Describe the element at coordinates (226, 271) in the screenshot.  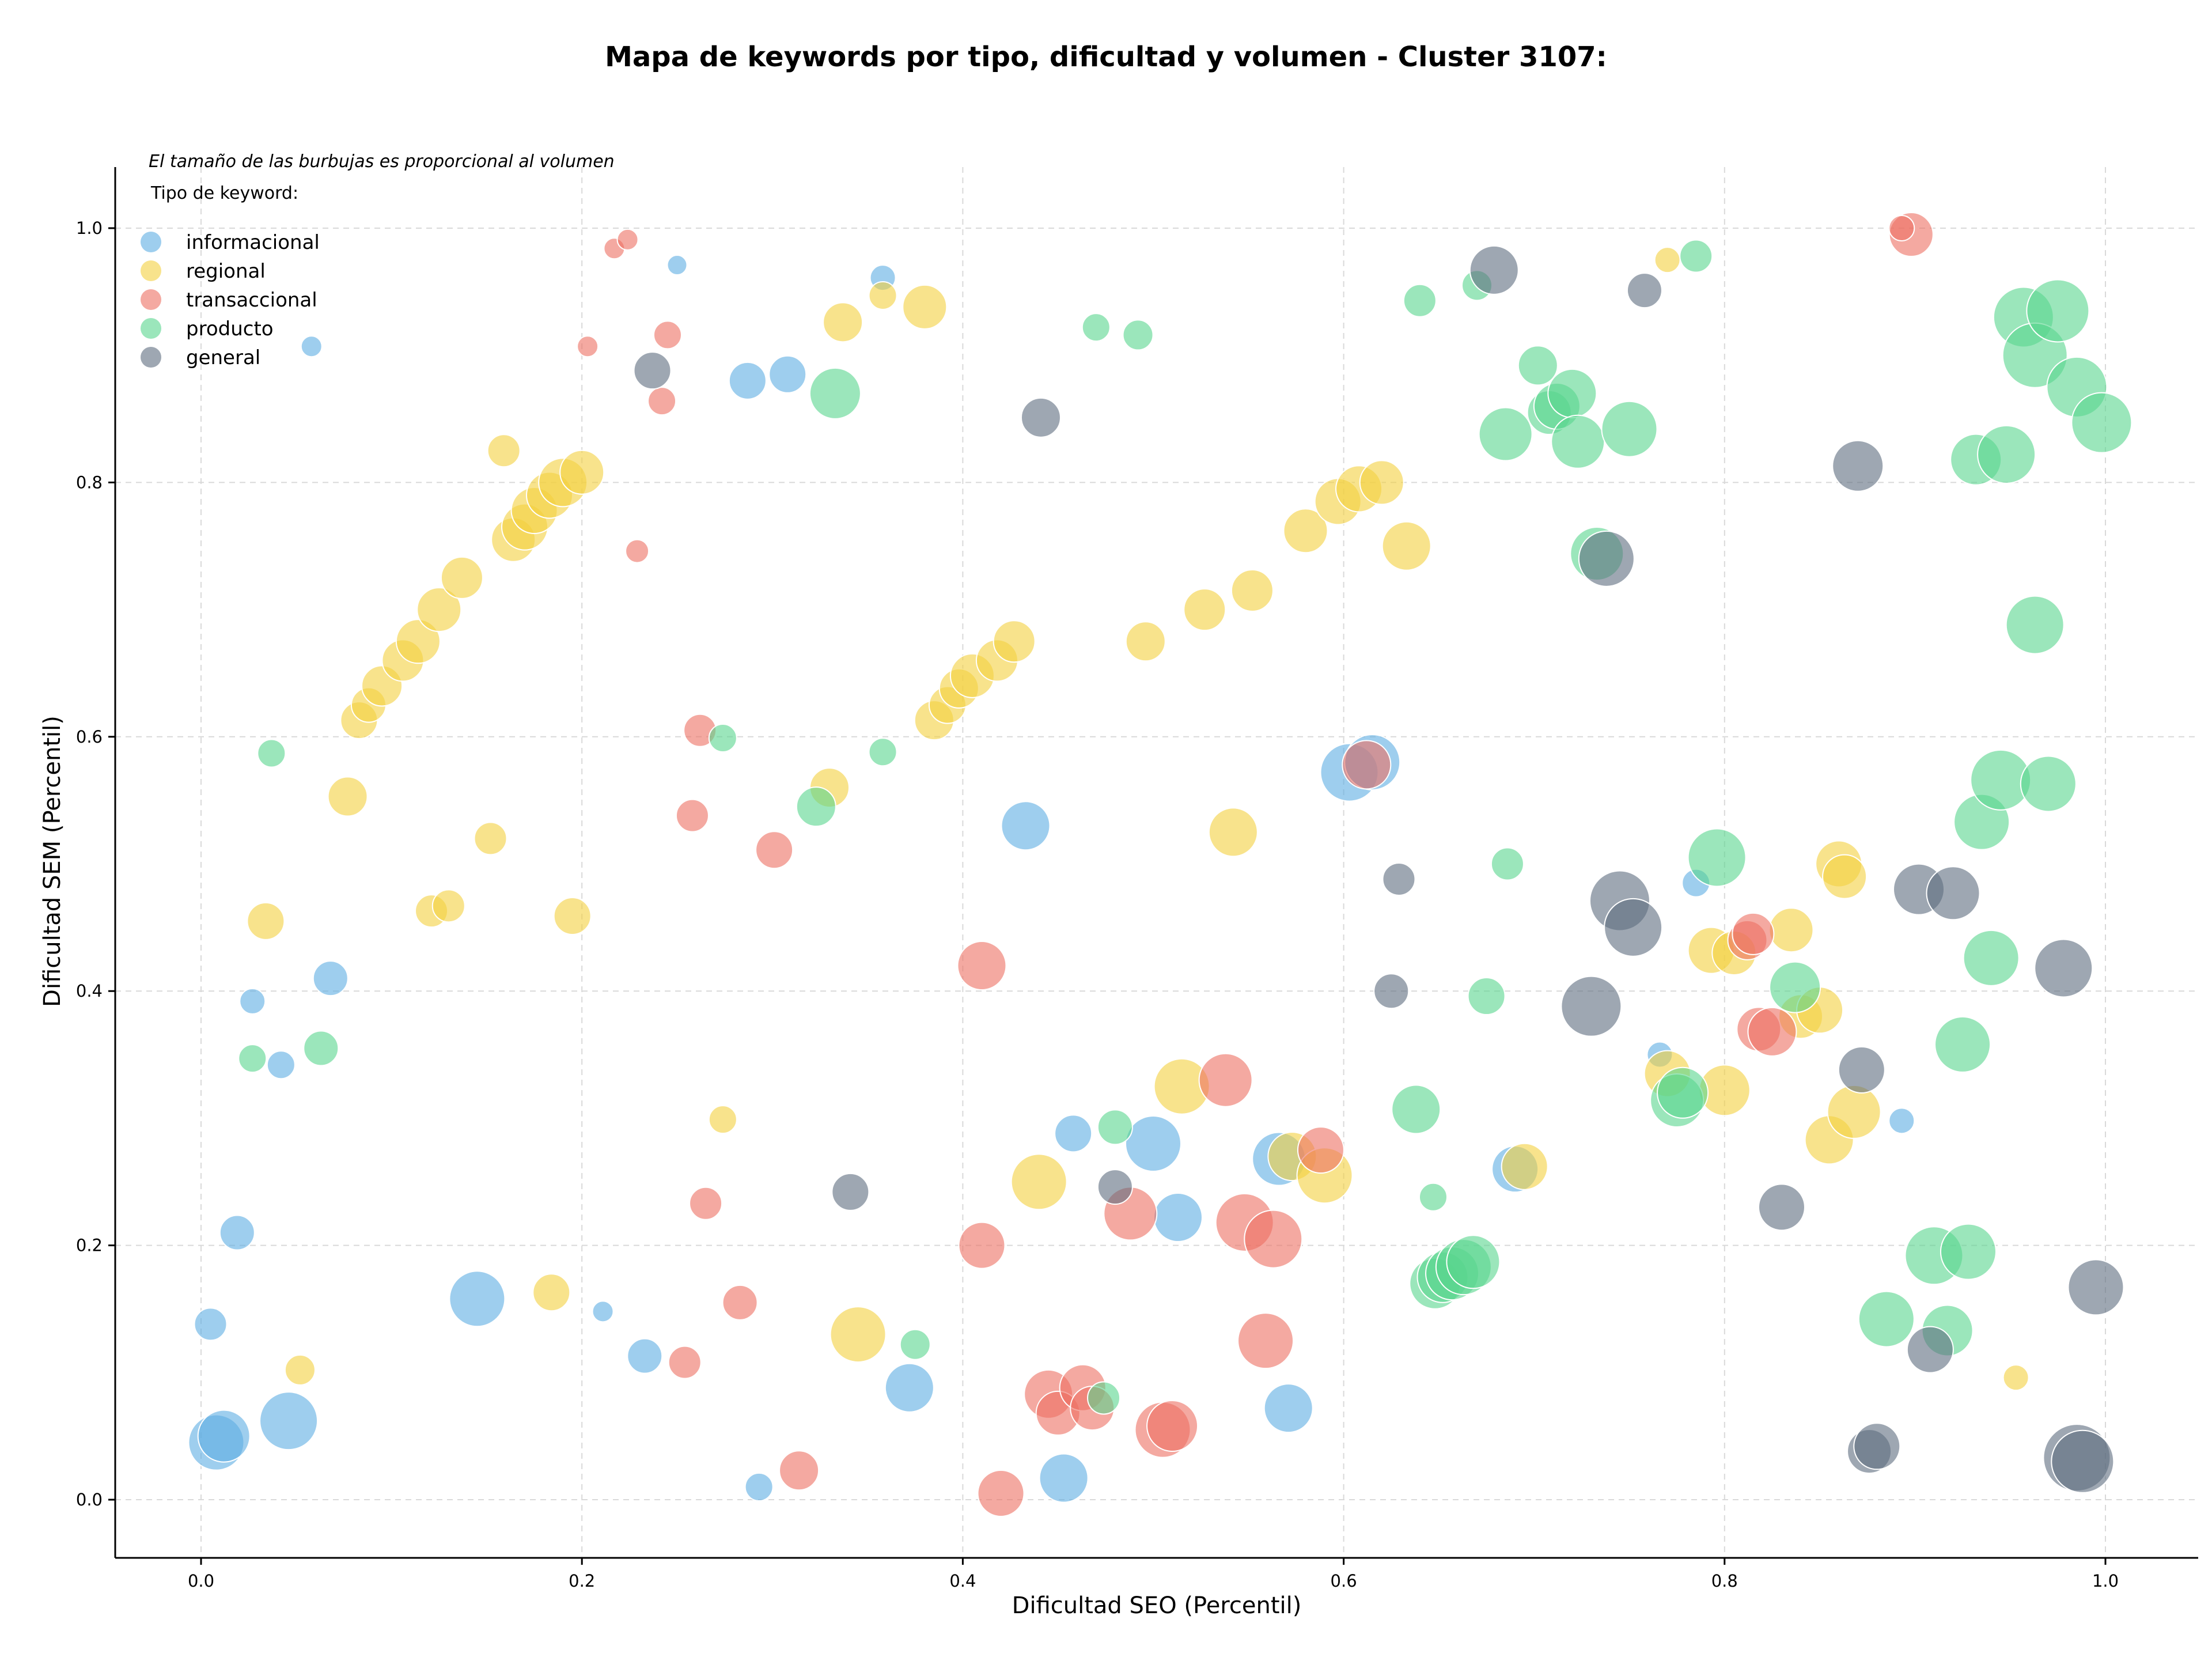
I see `legend-label-regional: regional` at that location.